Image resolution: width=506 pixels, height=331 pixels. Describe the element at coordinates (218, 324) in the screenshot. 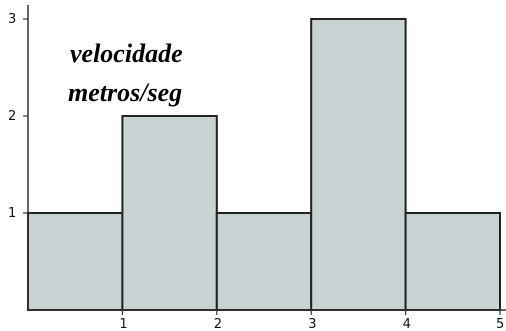

I see `x-tick-label-2: 2` at that location.